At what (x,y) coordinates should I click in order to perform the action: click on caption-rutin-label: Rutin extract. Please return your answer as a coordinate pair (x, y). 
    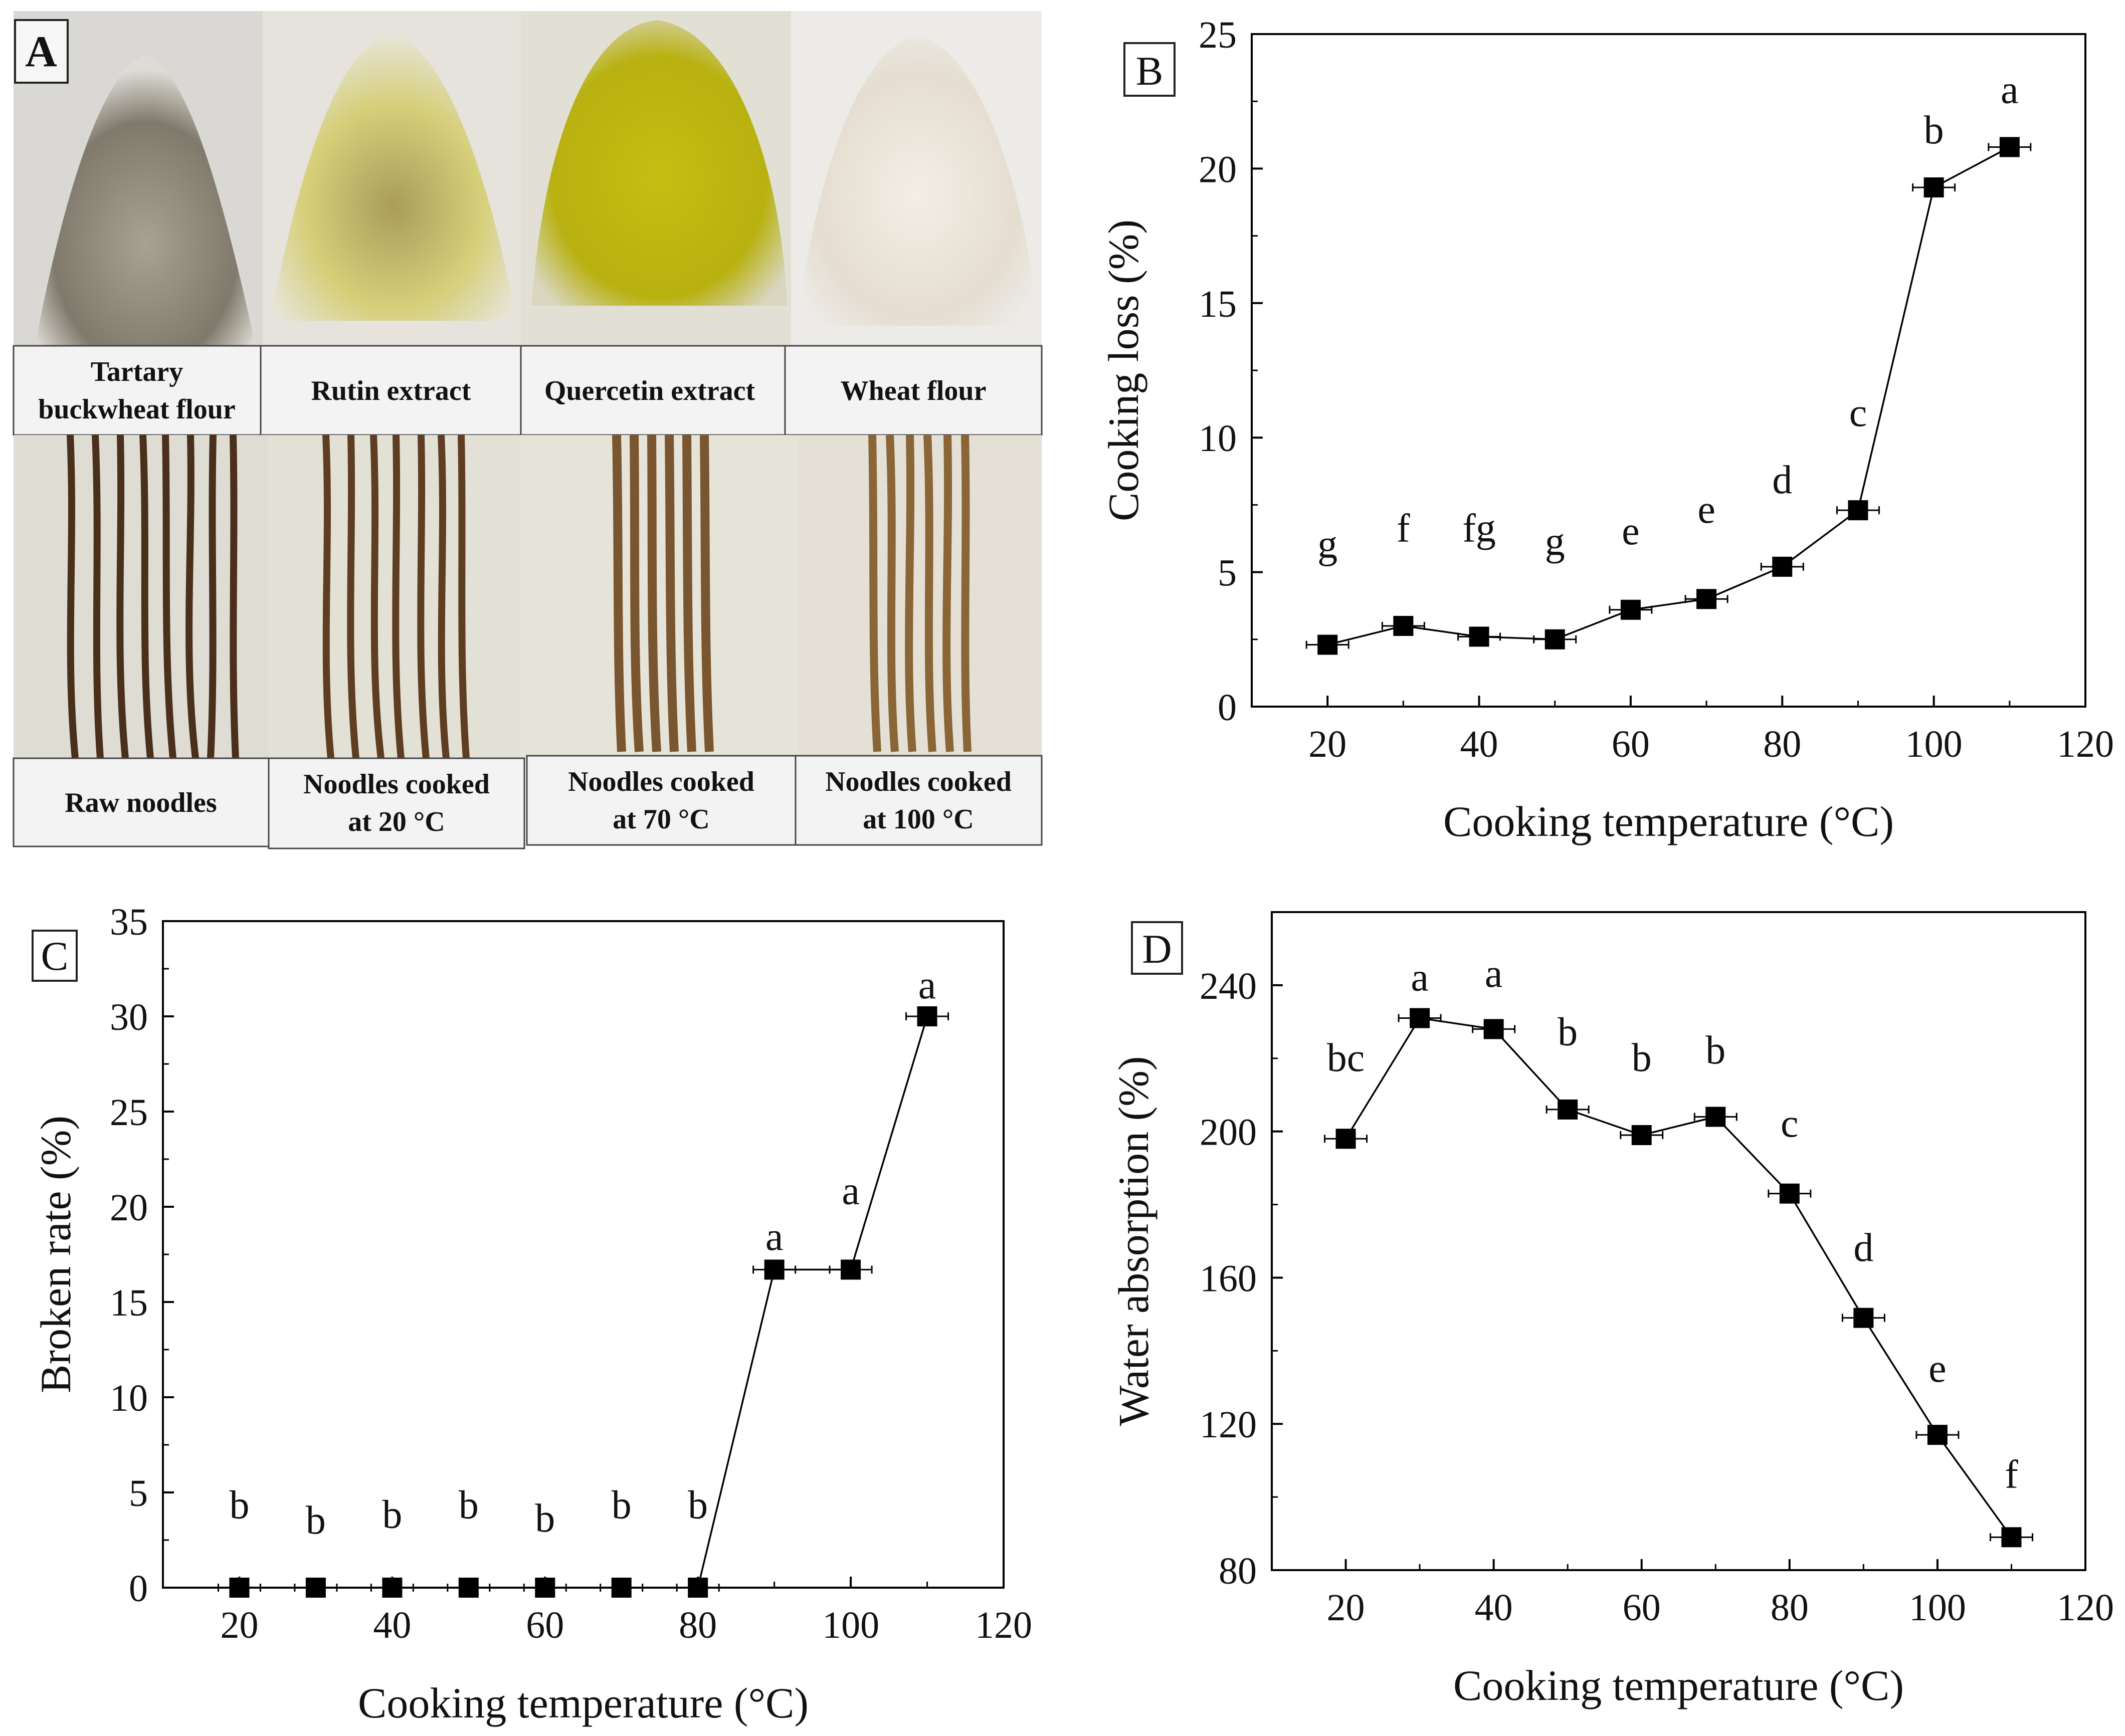
    Looking at the image, I should click on (391, 390).